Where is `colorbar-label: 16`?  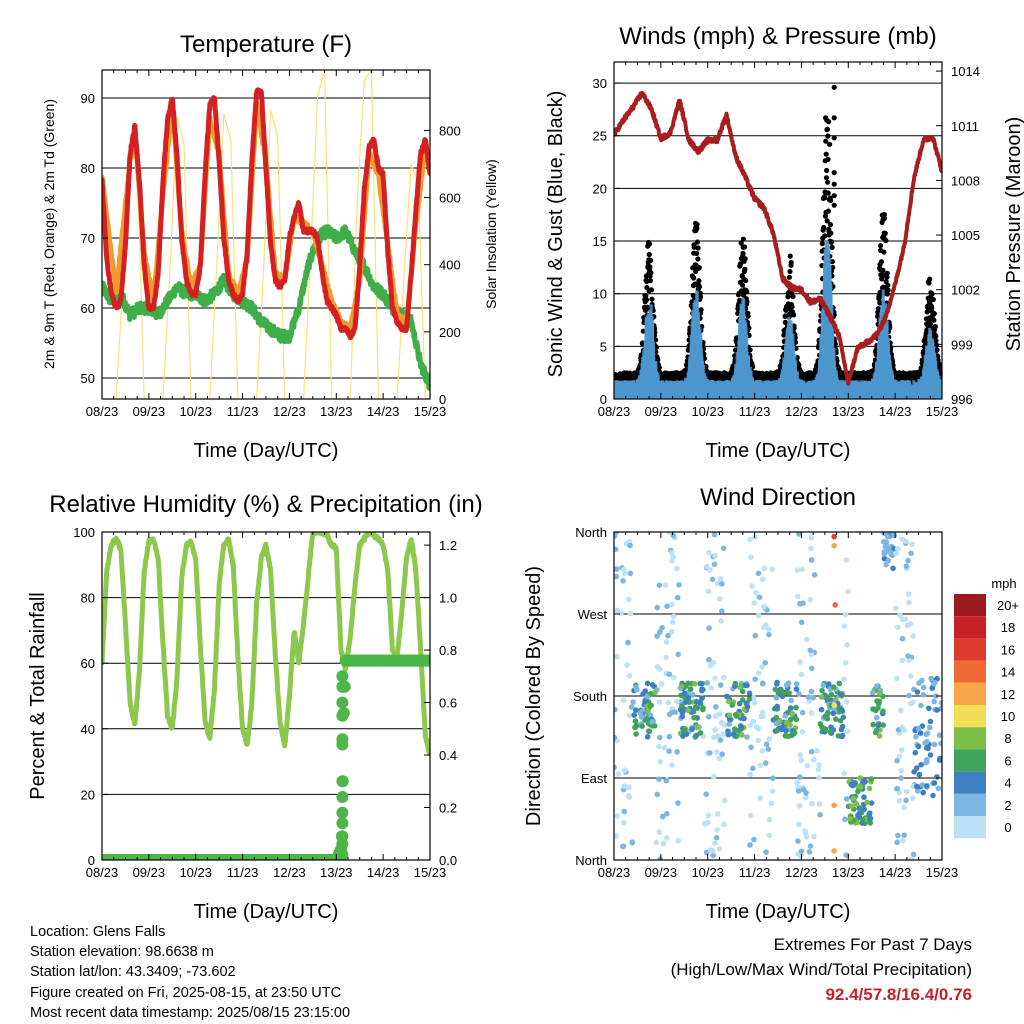 colorbar-label: 16 is located at coordinates (1008, 649).